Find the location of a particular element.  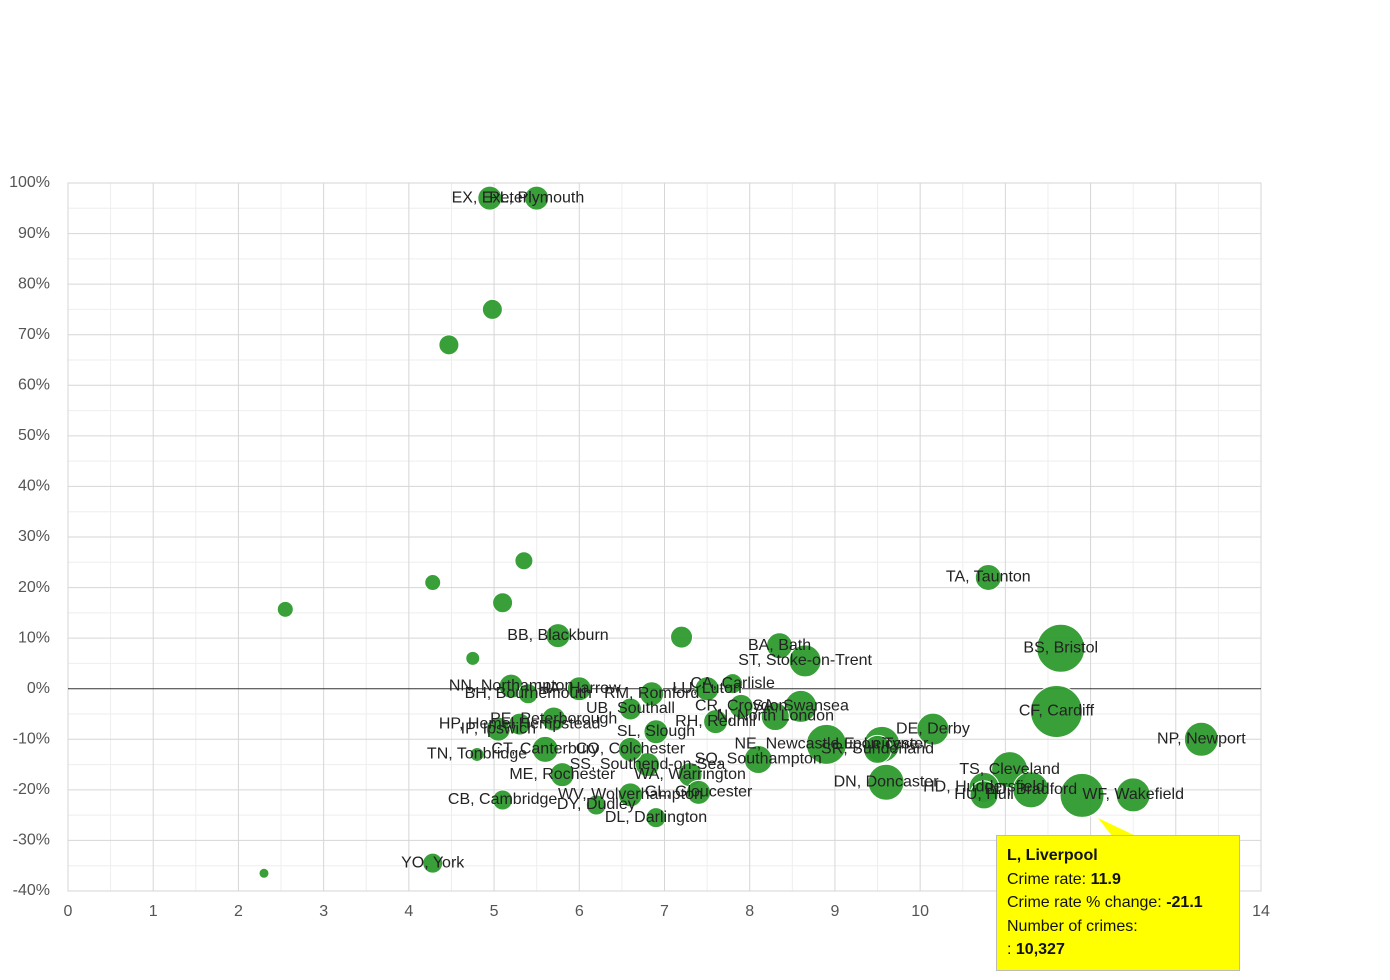

bubble-label: BD, Bradford is located at coordinates (1031, 789).